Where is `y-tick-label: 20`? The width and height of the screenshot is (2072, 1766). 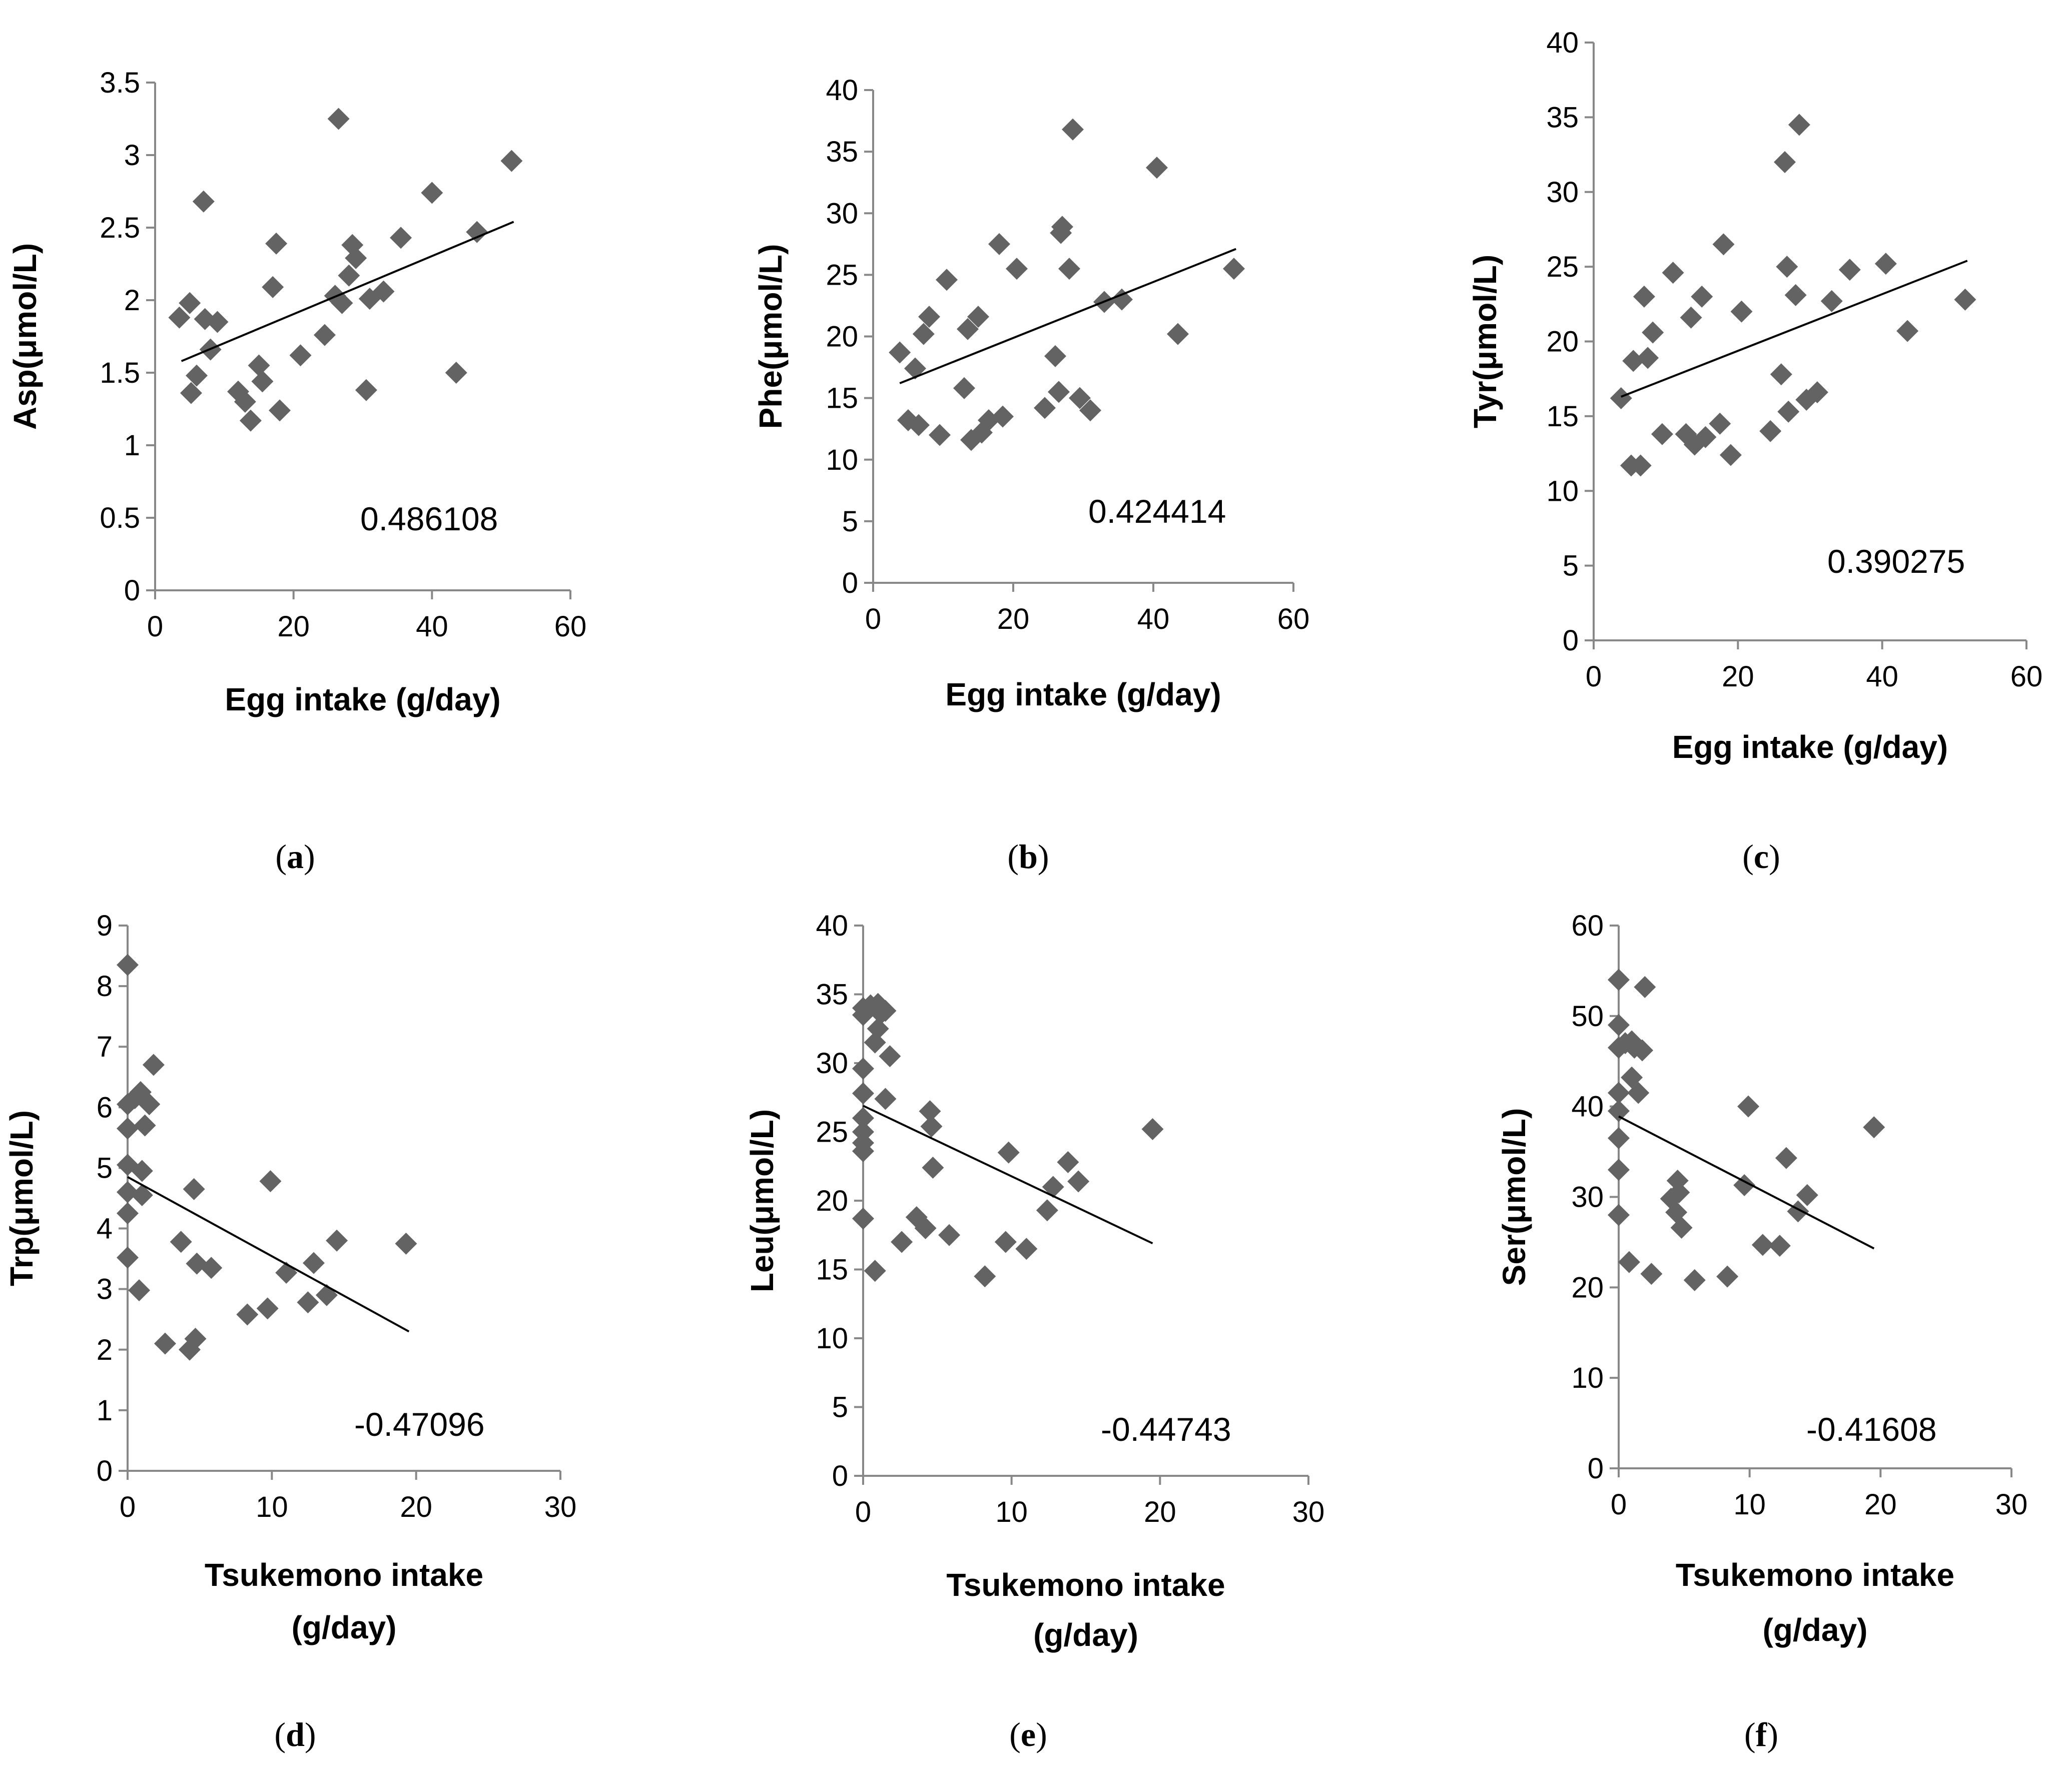 y-tick-label: 20 is located at coordinates (832, 1201).